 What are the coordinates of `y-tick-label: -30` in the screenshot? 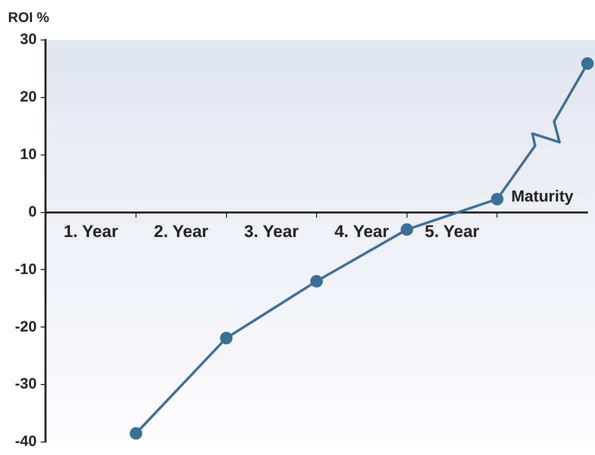 It's located at (25, 384).